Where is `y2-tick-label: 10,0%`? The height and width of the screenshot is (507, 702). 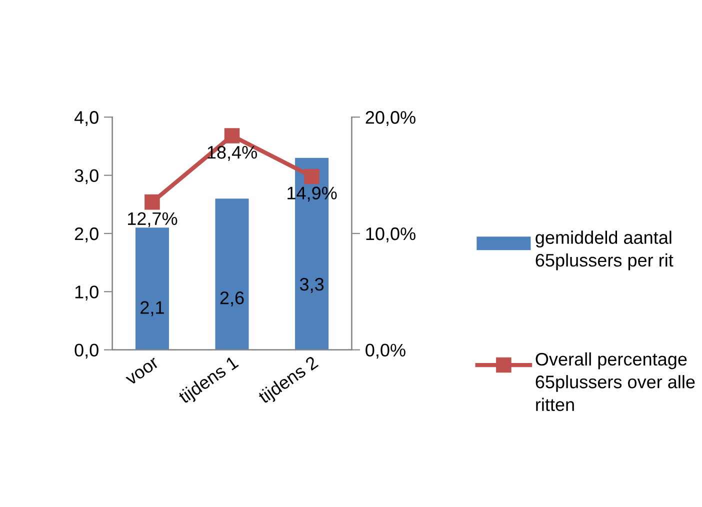 y2-tick-label: 10,0% is located at coordinates (391, 234).